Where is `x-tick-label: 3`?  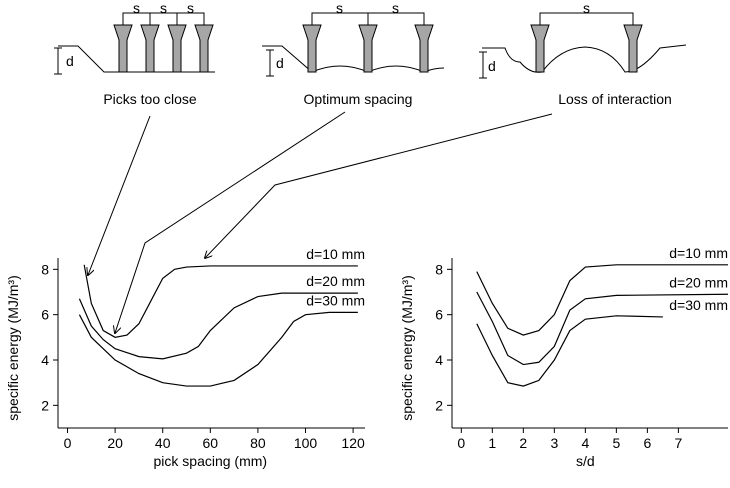
x-tick-label: 3 is located at coordinates (554, 443).